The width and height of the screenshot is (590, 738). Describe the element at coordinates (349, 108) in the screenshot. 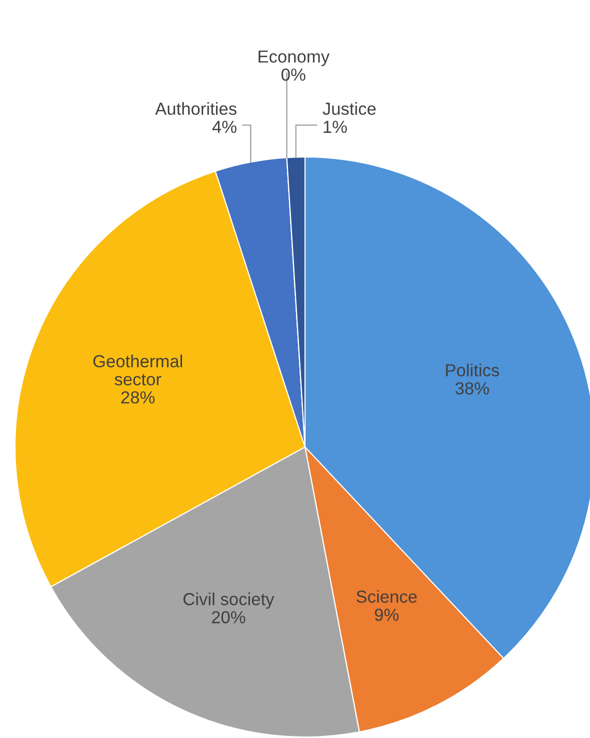

I see `slice-label: Justice` at that location.